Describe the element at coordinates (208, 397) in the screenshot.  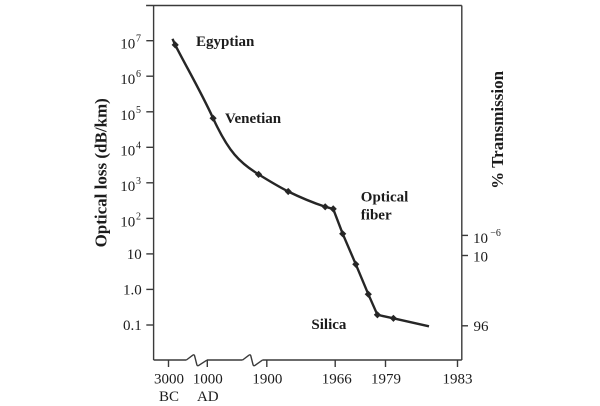
I see `svg-text: AD` at that location.